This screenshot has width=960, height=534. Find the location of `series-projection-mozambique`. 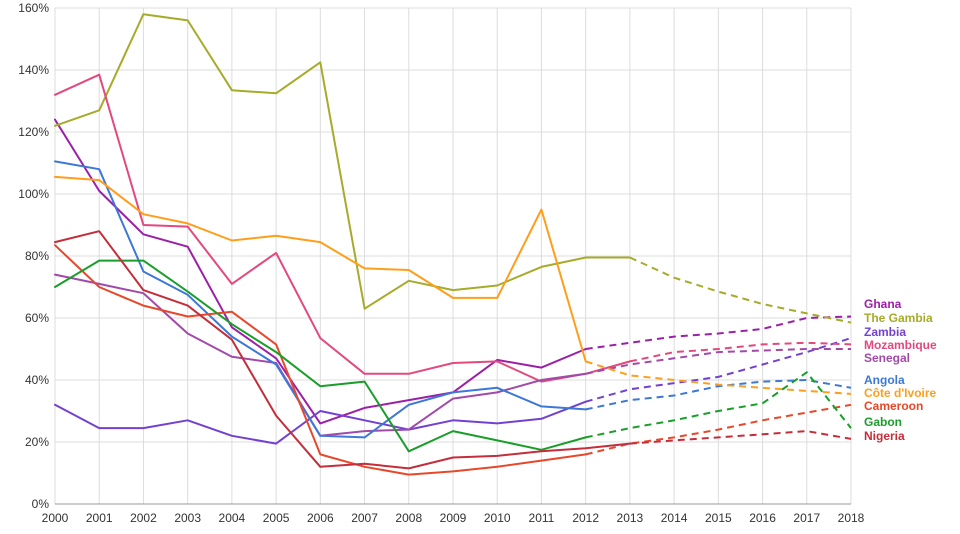

series-projection-mozambique is located at coordinates (740, 352).